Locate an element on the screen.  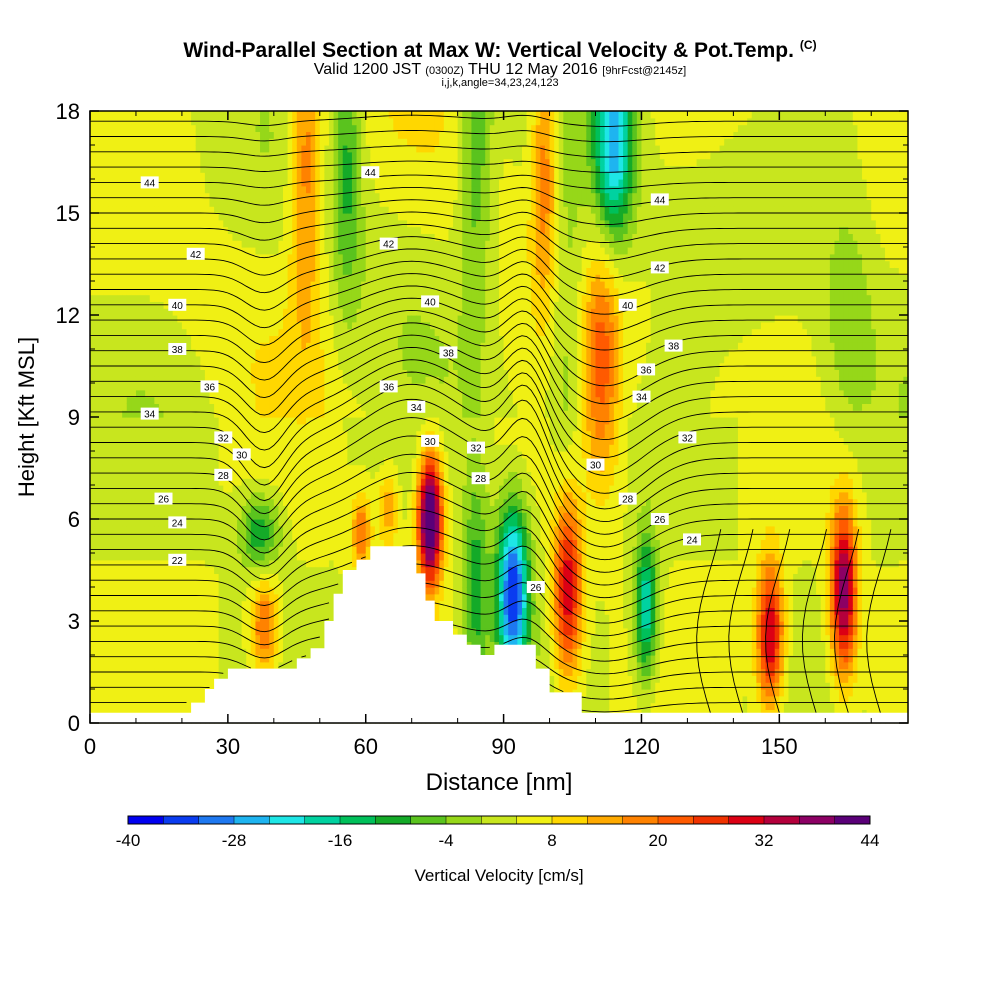
colorbar-tick-label: 8 is located at coordinates (551, 840).